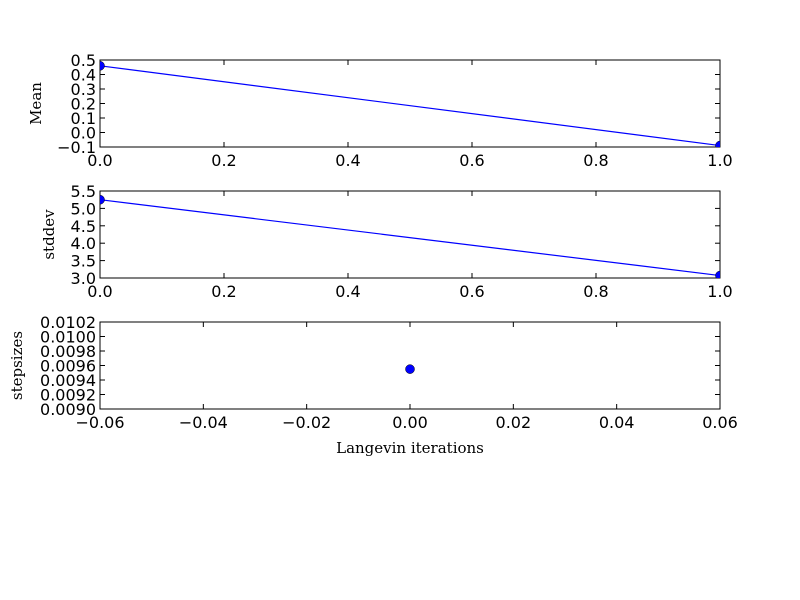 The image size is (800, 600). What do you see at coordinates (83, 89) in the screenshot?
I see `y-tick-label: 0.3` at bounding box center [83, 89].